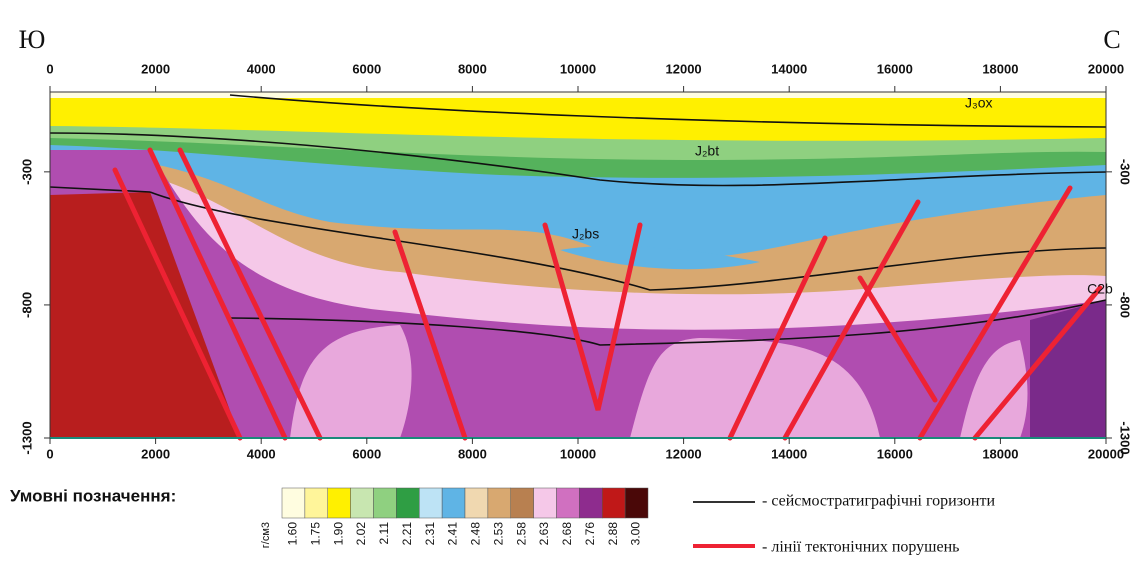 The image size is (1140, 562). What do you see at coordinates (860, 547) in the screenshot?
I see `legend-fault-text: - лінії тектонічних порушень` at bounding box center [860, 547].